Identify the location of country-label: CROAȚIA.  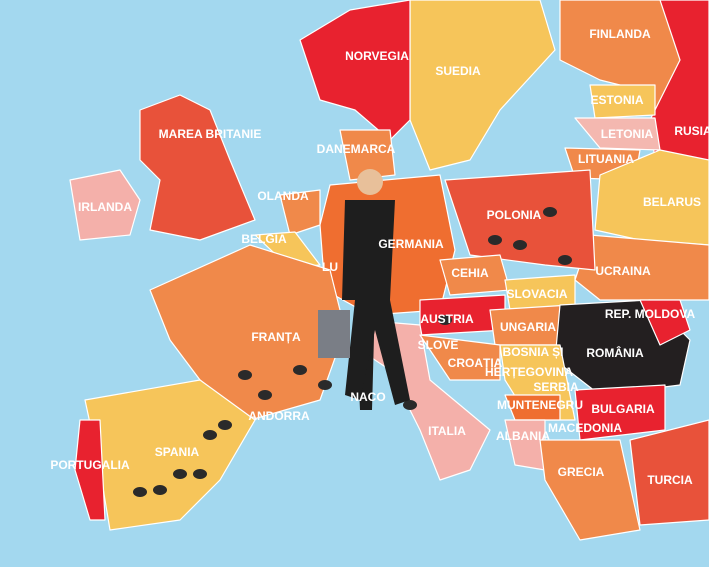
(475, 363).